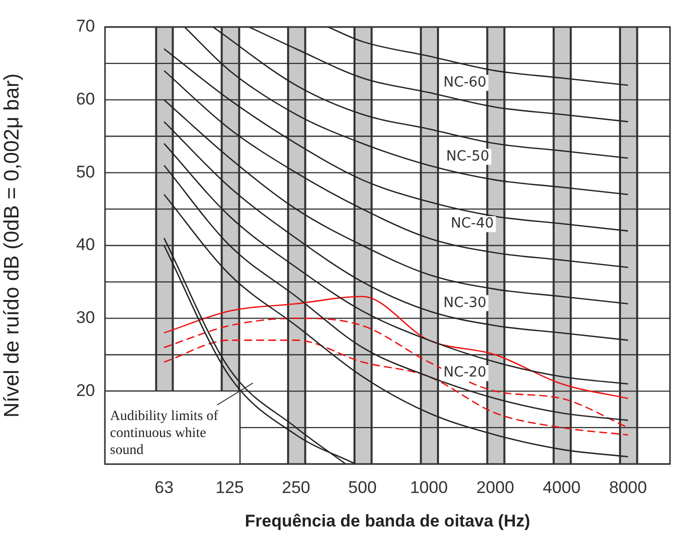  What do you see at coordinates (362, 487) in the screenshot?
I see `x-tick-label: 500` at bounding box center [362, 487].